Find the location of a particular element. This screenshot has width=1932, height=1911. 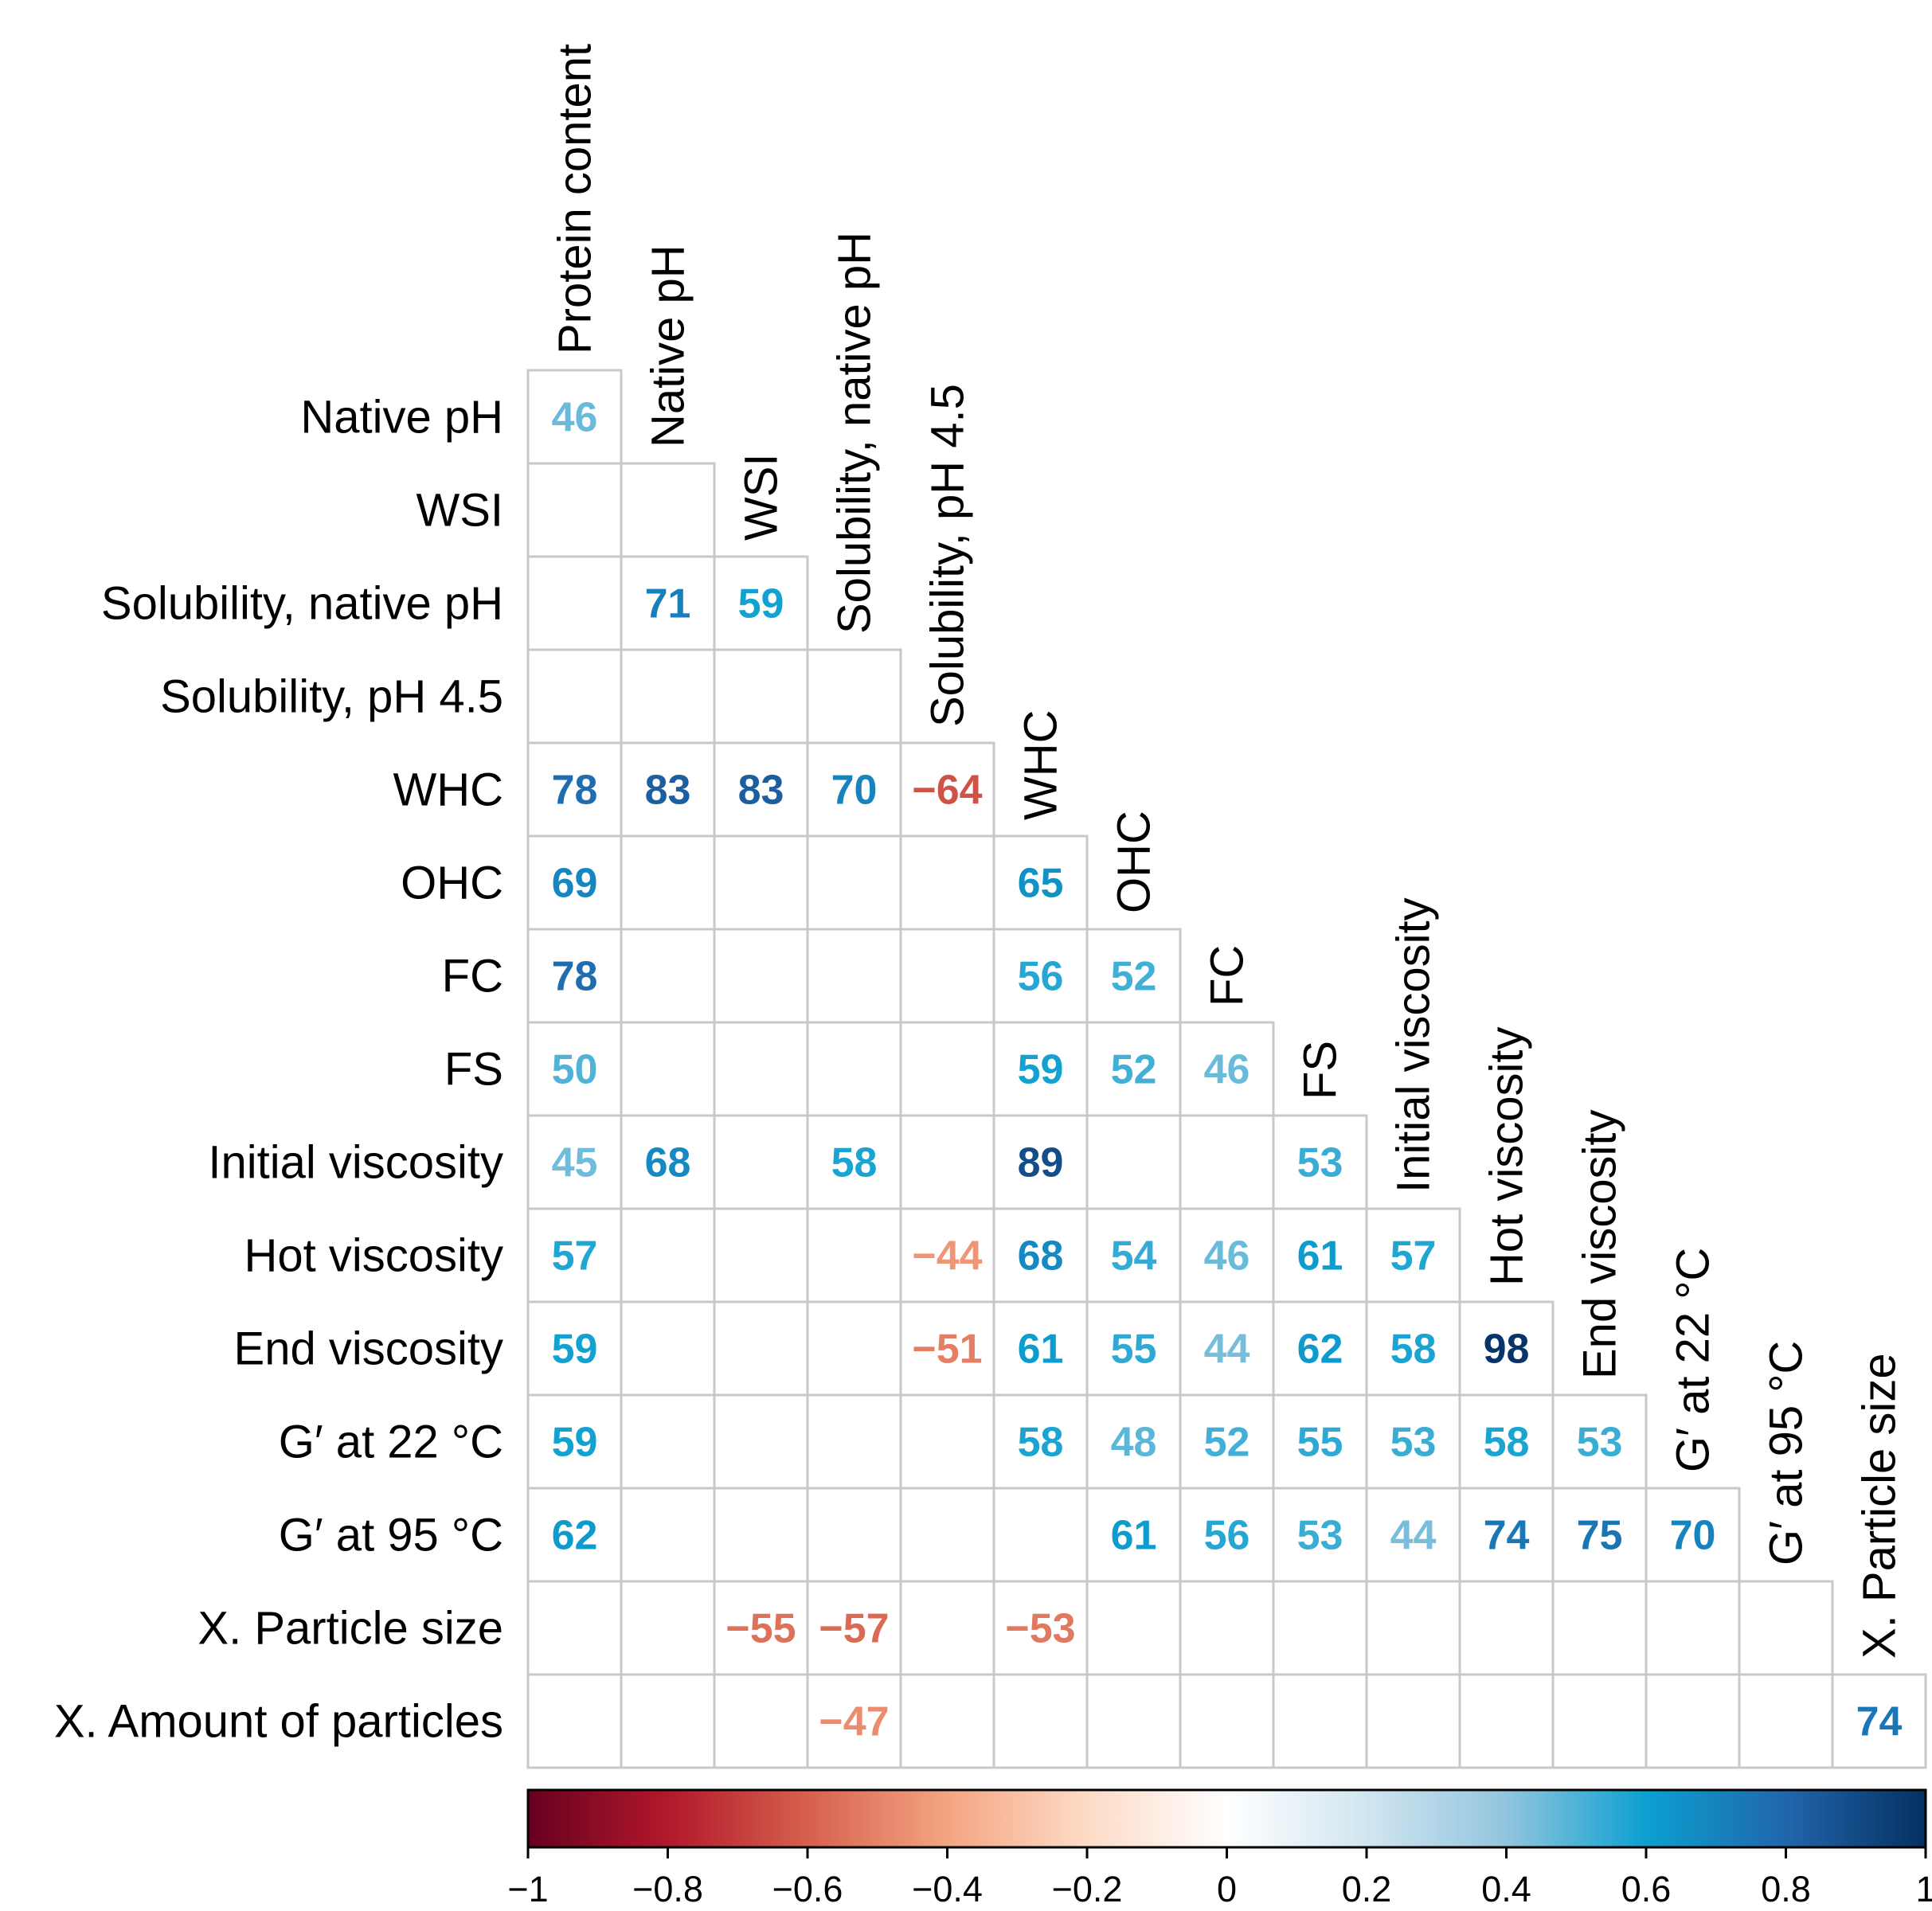

row-label-wsi: WSI is located at coordinates (459, 511).